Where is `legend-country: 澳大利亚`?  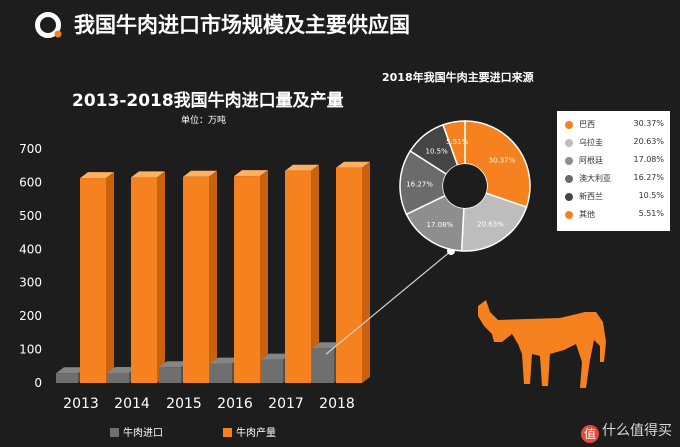 legend-country: 澳大利亚 is located at coordinates (595, 178).